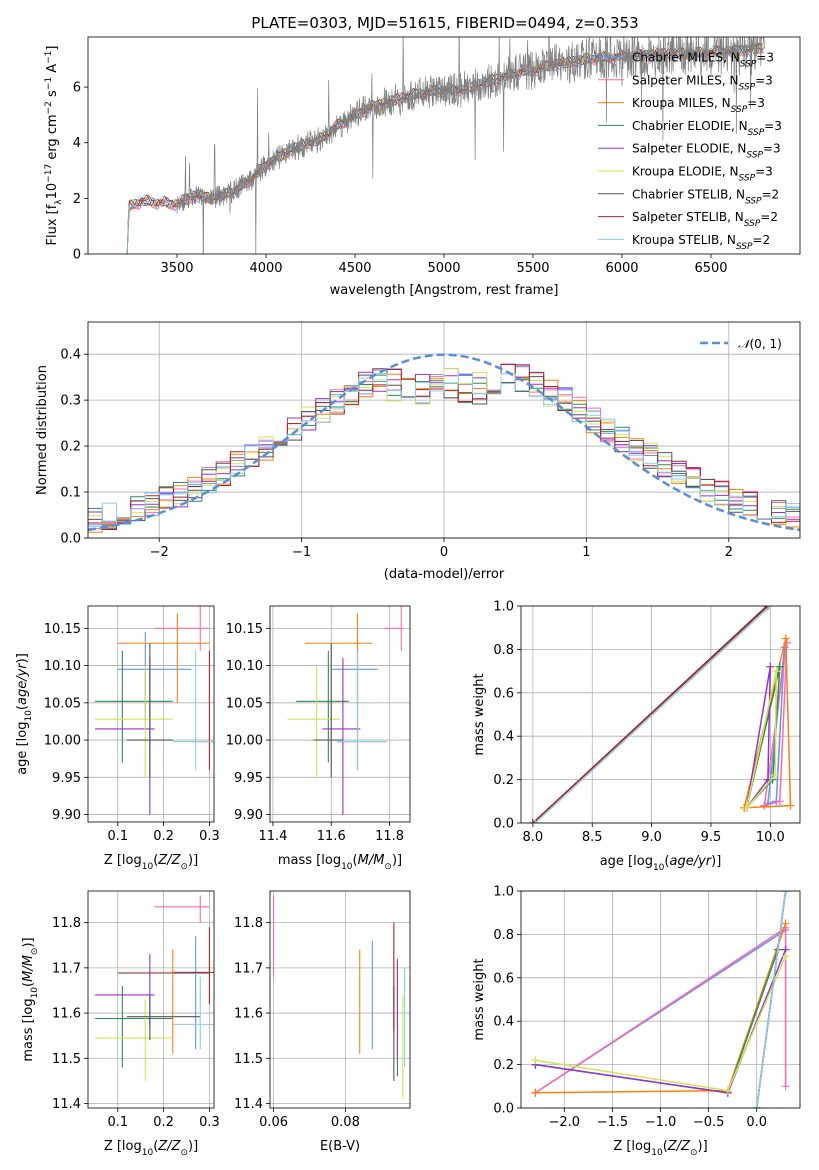 This screenshot has height=1170, width=819. I want to click on weight_vs_Z-xtick-label: −1.0, so click(661, 1122).